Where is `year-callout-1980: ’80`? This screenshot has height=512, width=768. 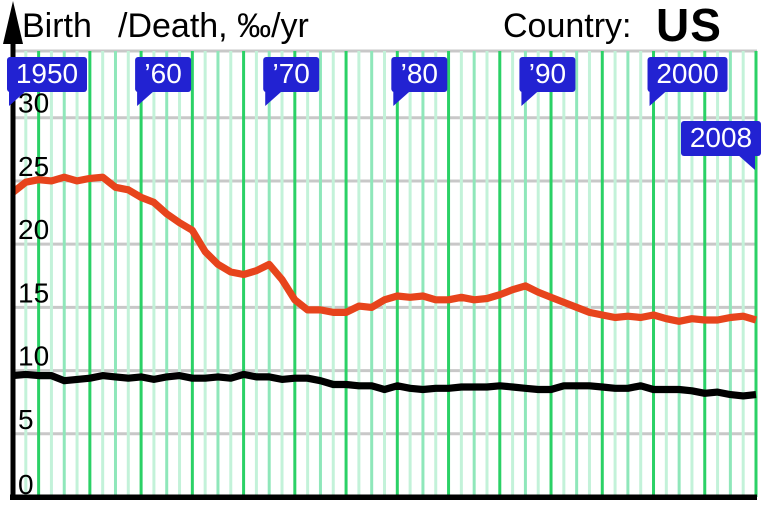
year-callout-1980: ’80 is located at coordinates (419, 81).